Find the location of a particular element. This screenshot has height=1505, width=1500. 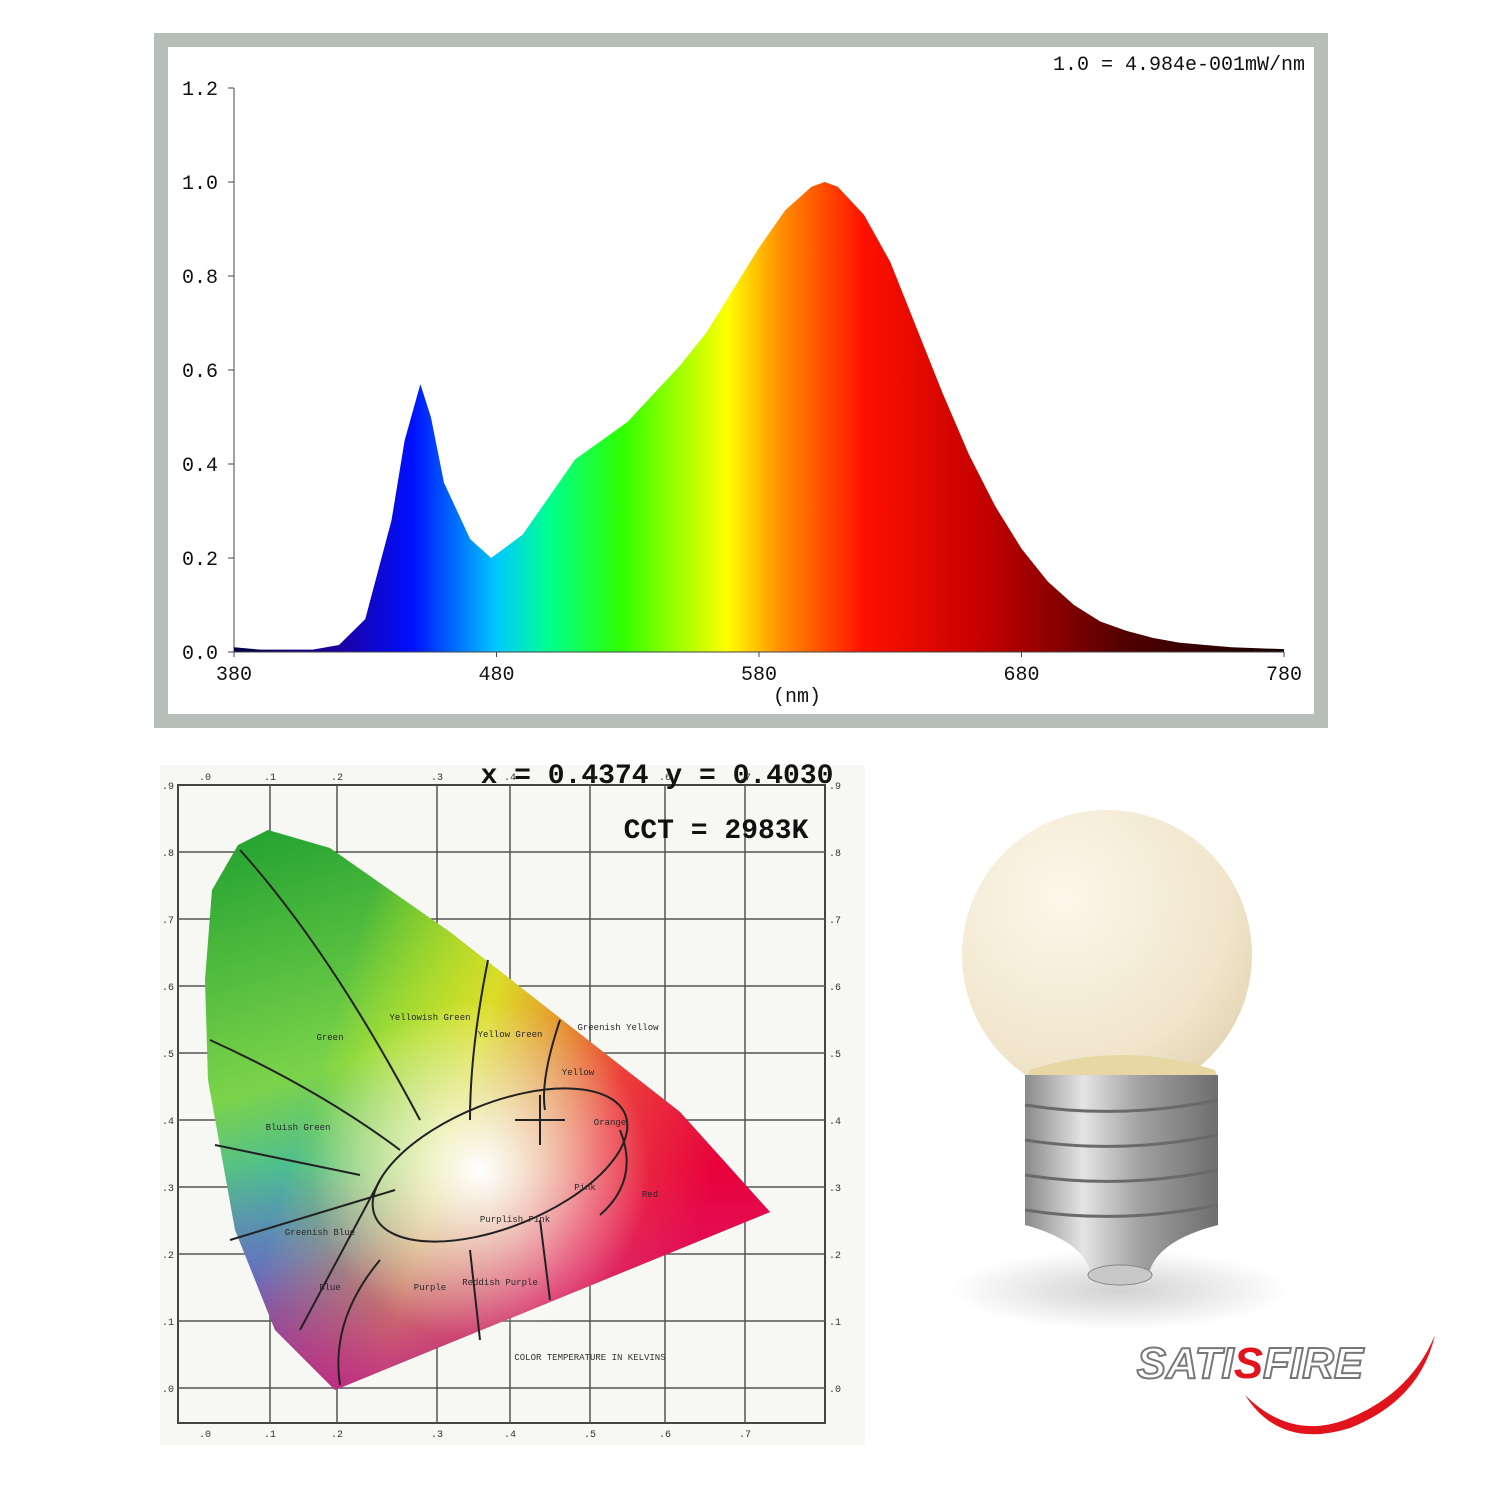

bulb-neck is located at coordinates (1121, 1067).